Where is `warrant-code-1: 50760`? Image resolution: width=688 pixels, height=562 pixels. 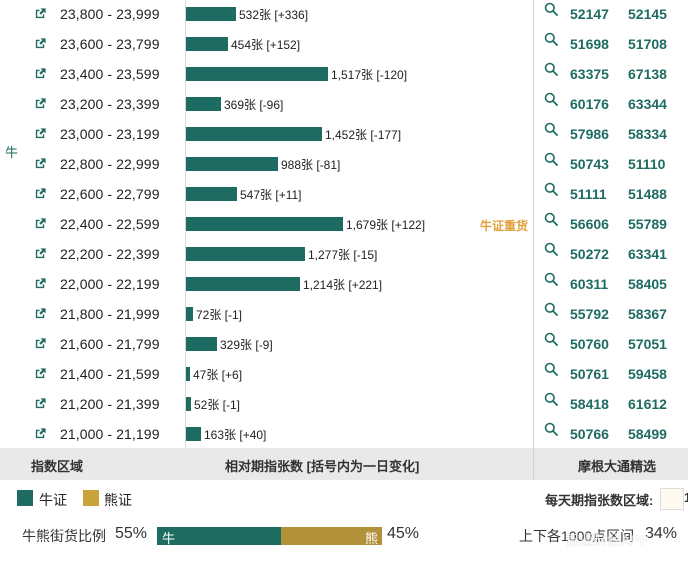 warrant-code-1: 50760 is located at coordinates (589, 344).